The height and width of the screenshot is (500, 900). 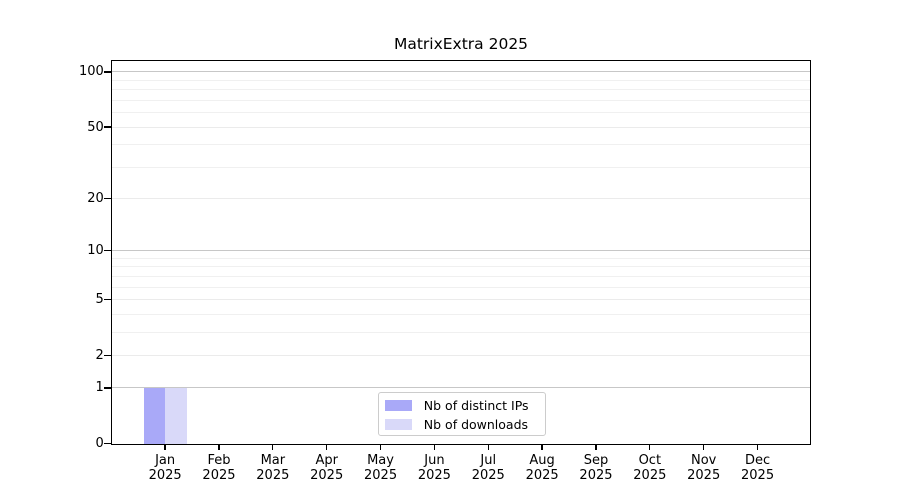 I want to click on legend-row-1: Nb of downloads, so click(x=462, y=424).